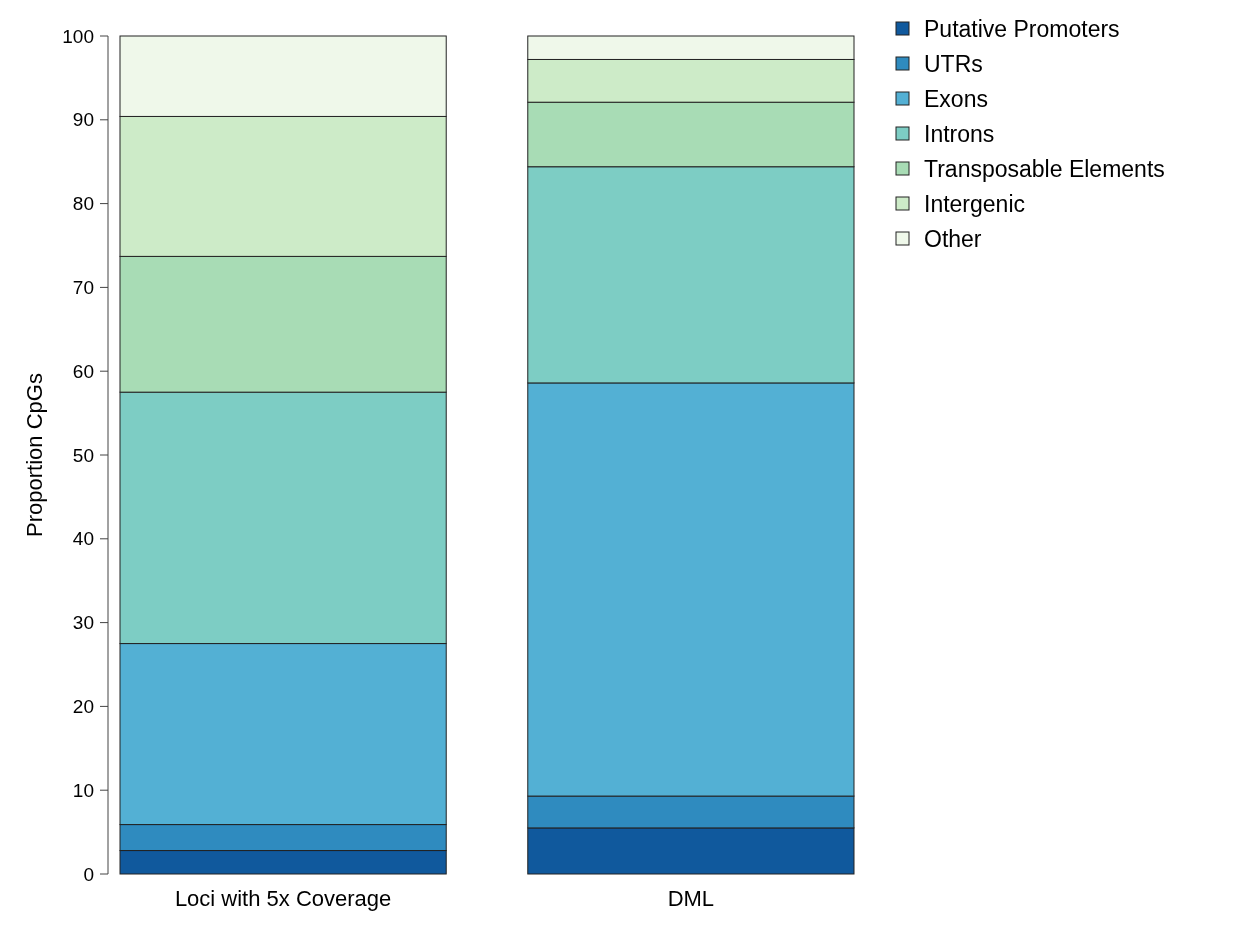 This screenshot has width=1252, height=932. I want to click on x-tick-label: DML, so click(691, 898).